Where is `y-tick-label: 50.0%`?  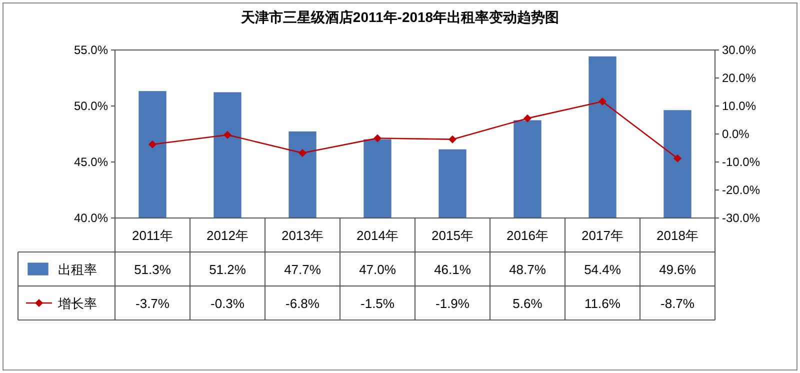 y-tick-label: 50.0% is located at coordinates (91, 106).